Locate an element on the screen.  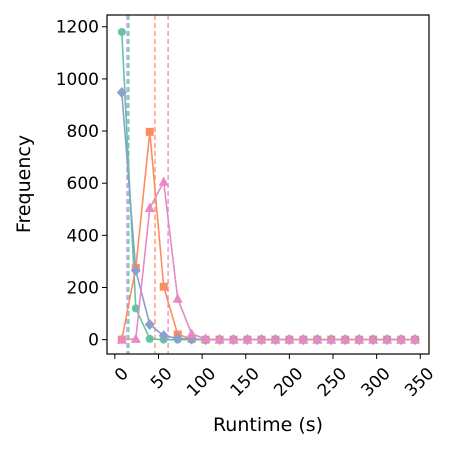
x-axis-label: Runtime (s) is located at coordinates (268, 425).